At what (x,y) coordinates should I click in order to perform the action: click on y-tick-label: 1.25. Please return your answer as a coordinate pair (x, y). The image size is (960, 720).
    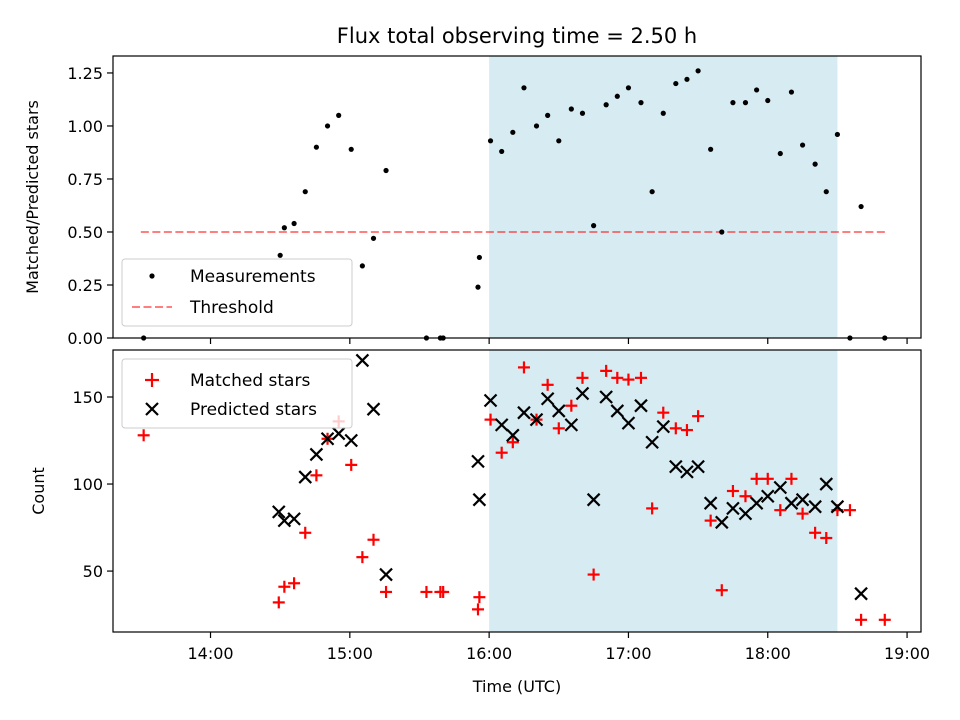
    Looking at the image, I should click on (85, 73).